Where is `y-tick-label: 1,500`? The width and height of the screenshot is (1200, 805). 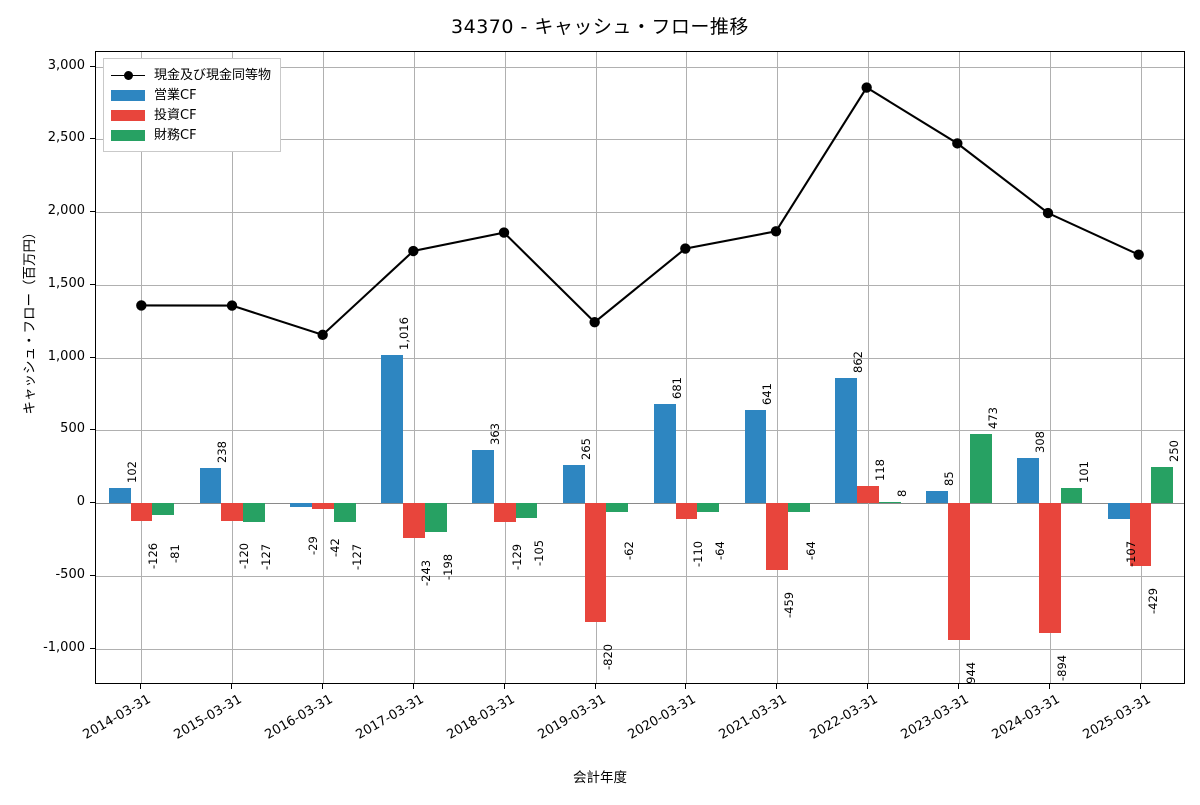
y-tick-label: 1,500 is located at coordinates (66, 283).